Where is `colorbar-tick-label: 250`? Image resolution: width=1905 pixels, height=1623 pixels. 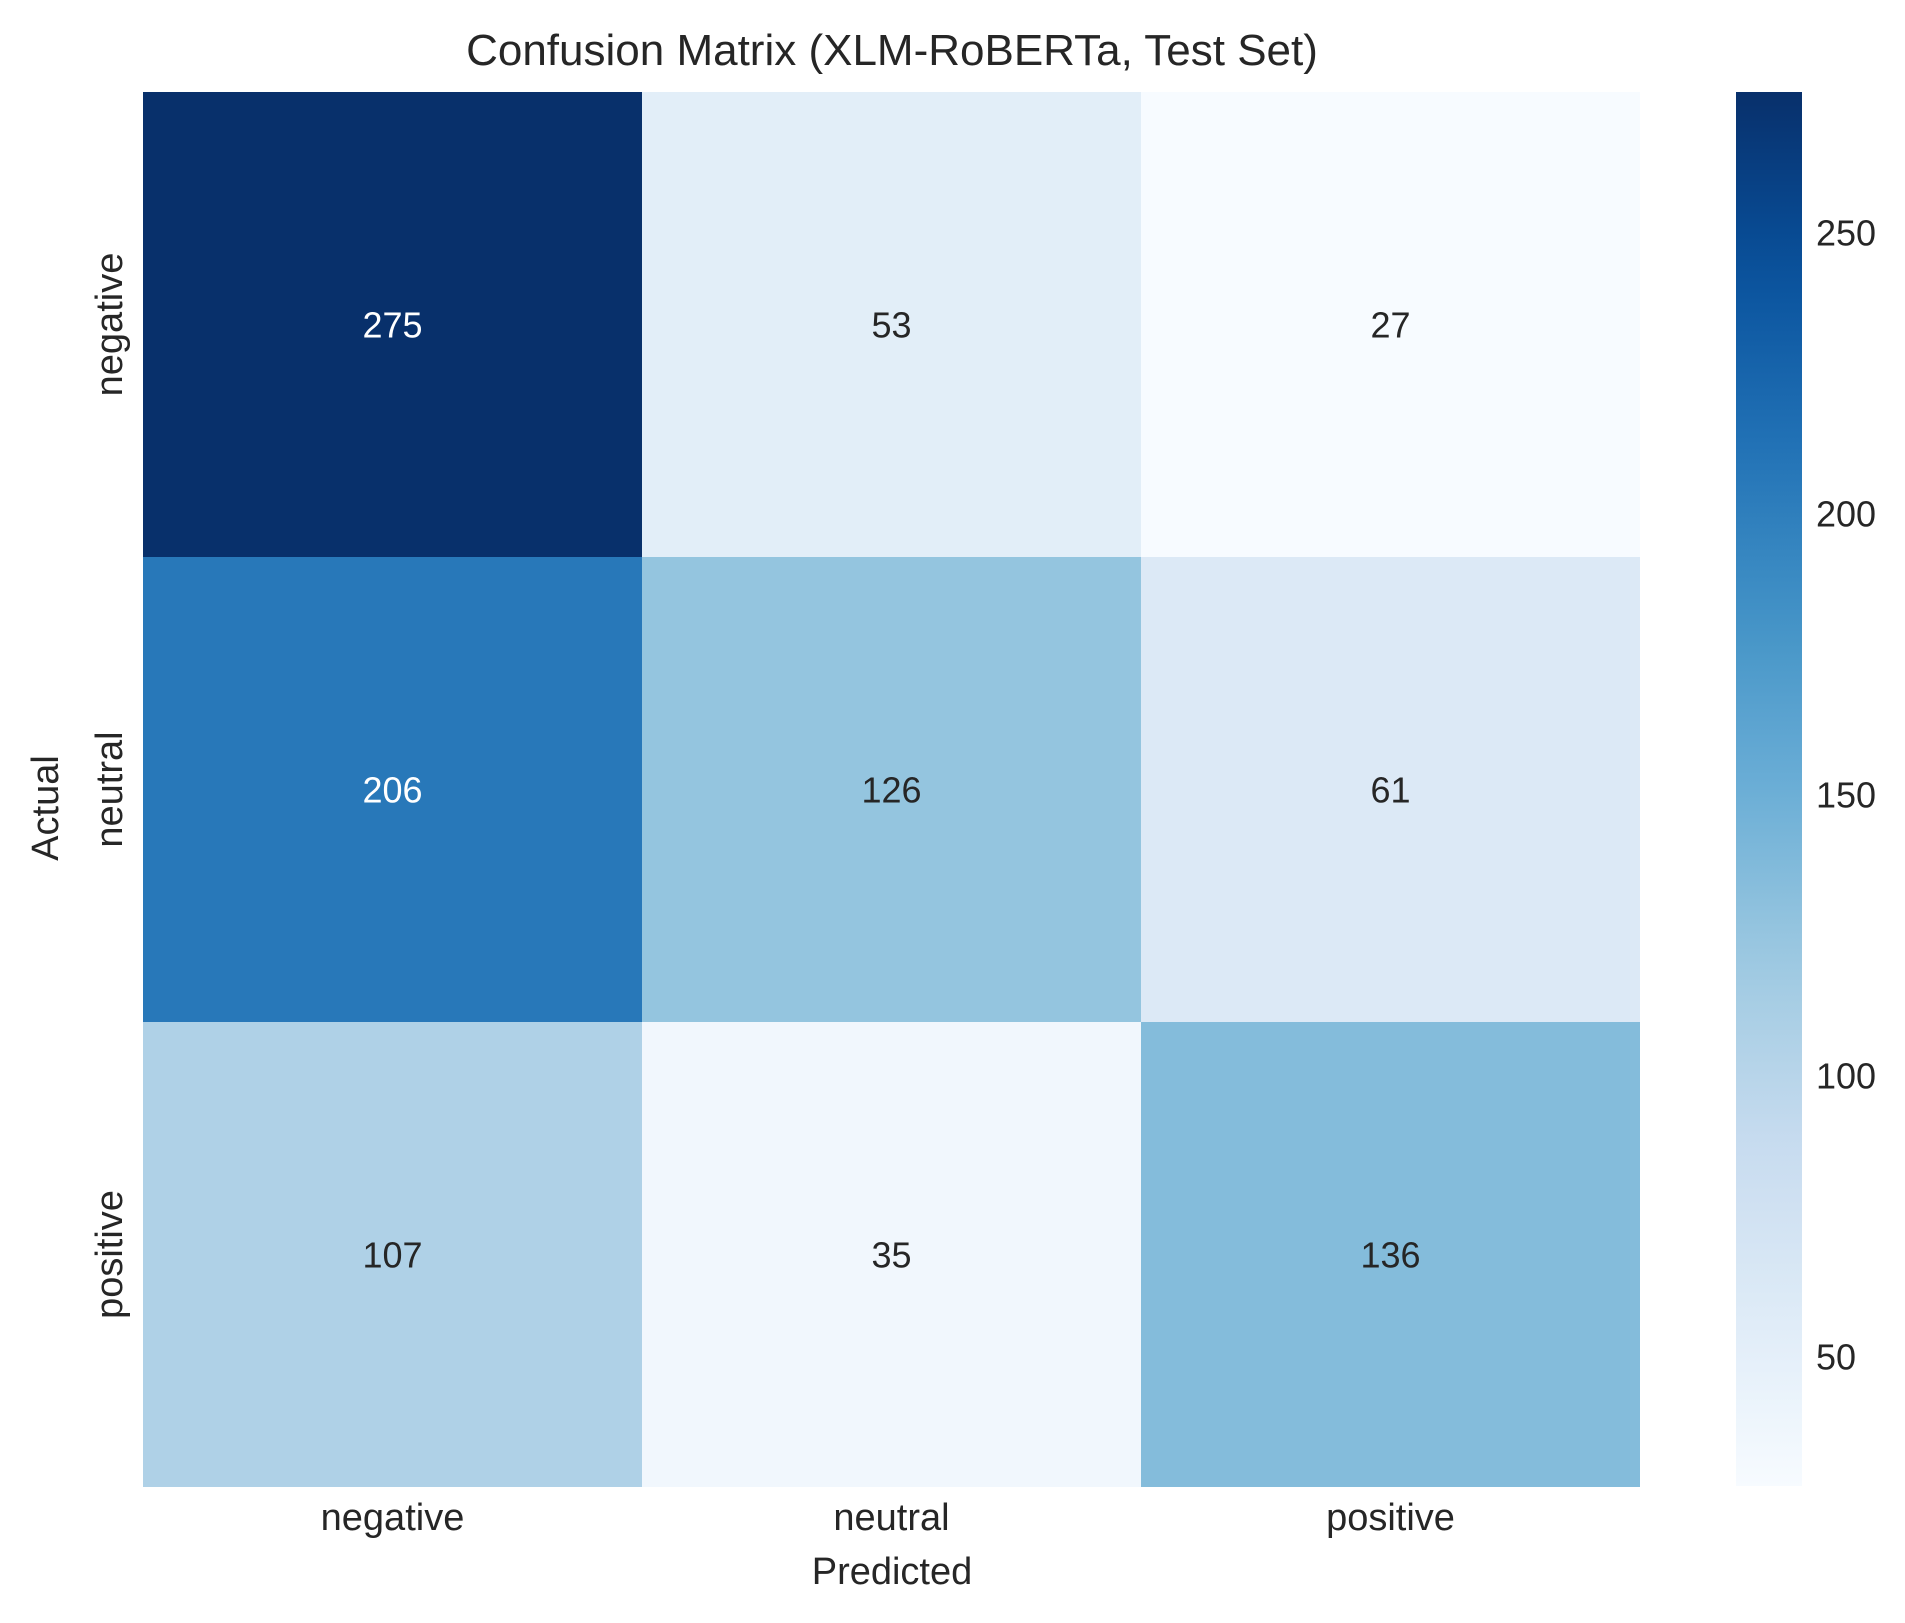 colorbar-tick-label: 250 is located at coordinates (1846, 233).